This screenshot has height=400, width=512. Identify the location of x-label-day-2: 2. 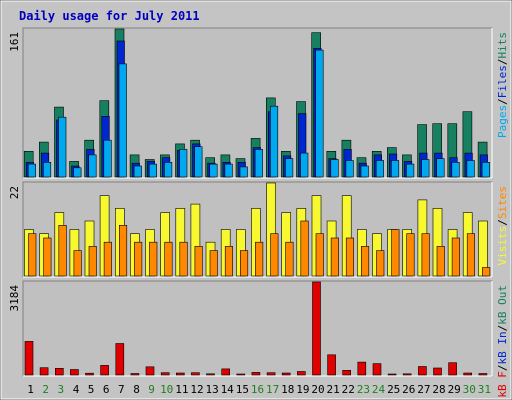
(45, 389).